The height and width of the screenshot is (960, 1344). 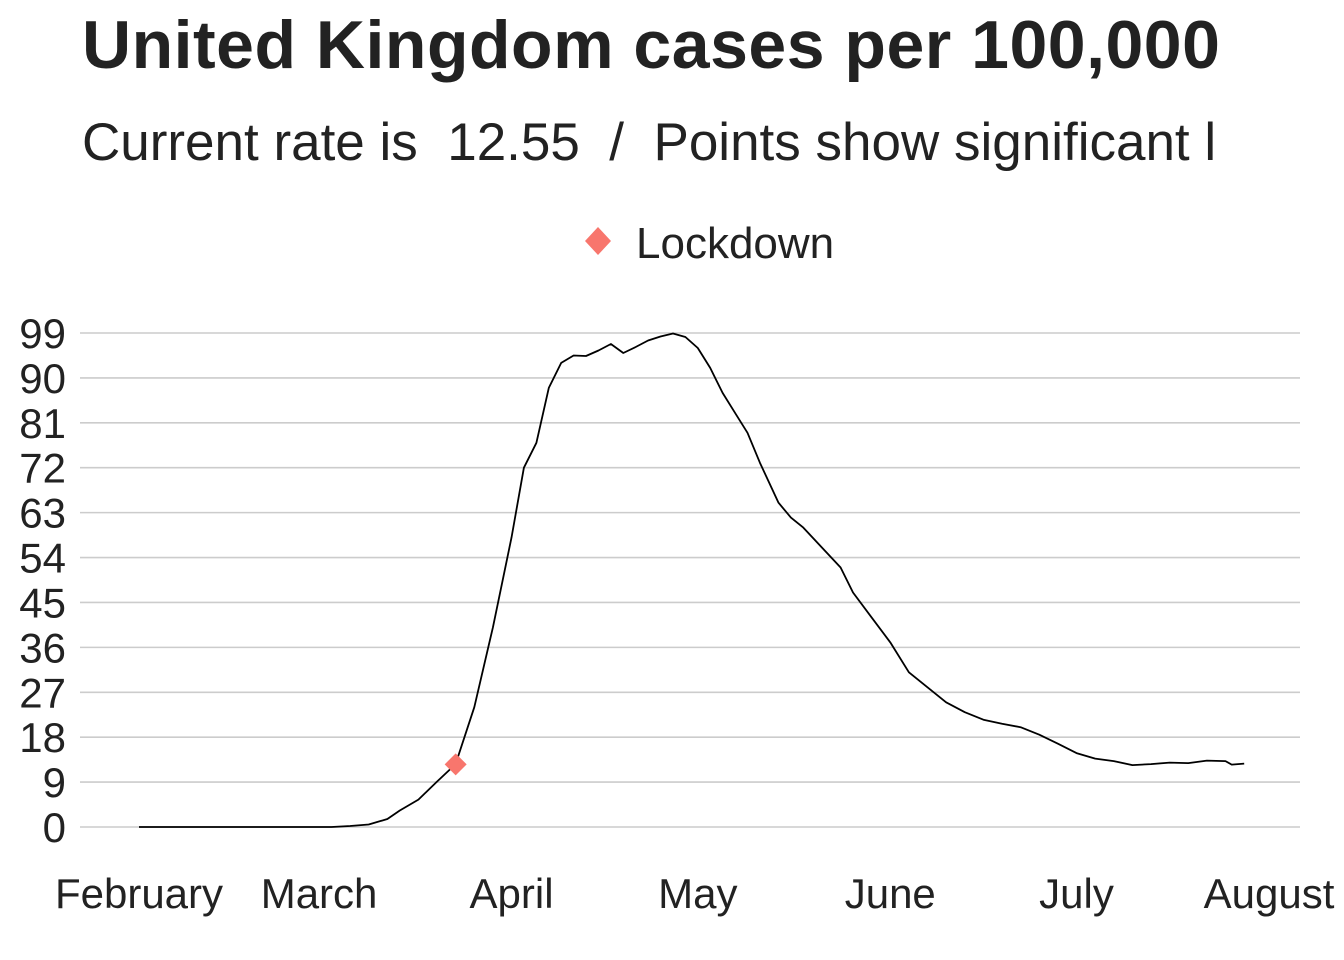 I want to click on y-tick-label: 63, so click(x=42, y=513).